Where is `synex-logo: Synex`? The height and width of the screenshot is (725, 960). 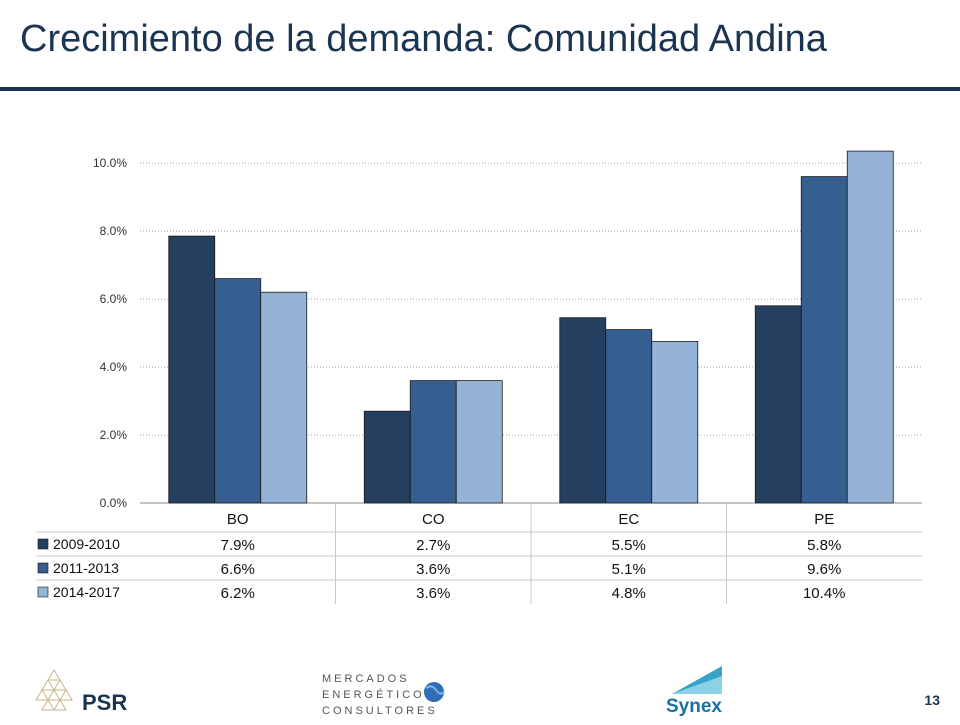
synex-logo: Synex is located at coordinates (697, 693).